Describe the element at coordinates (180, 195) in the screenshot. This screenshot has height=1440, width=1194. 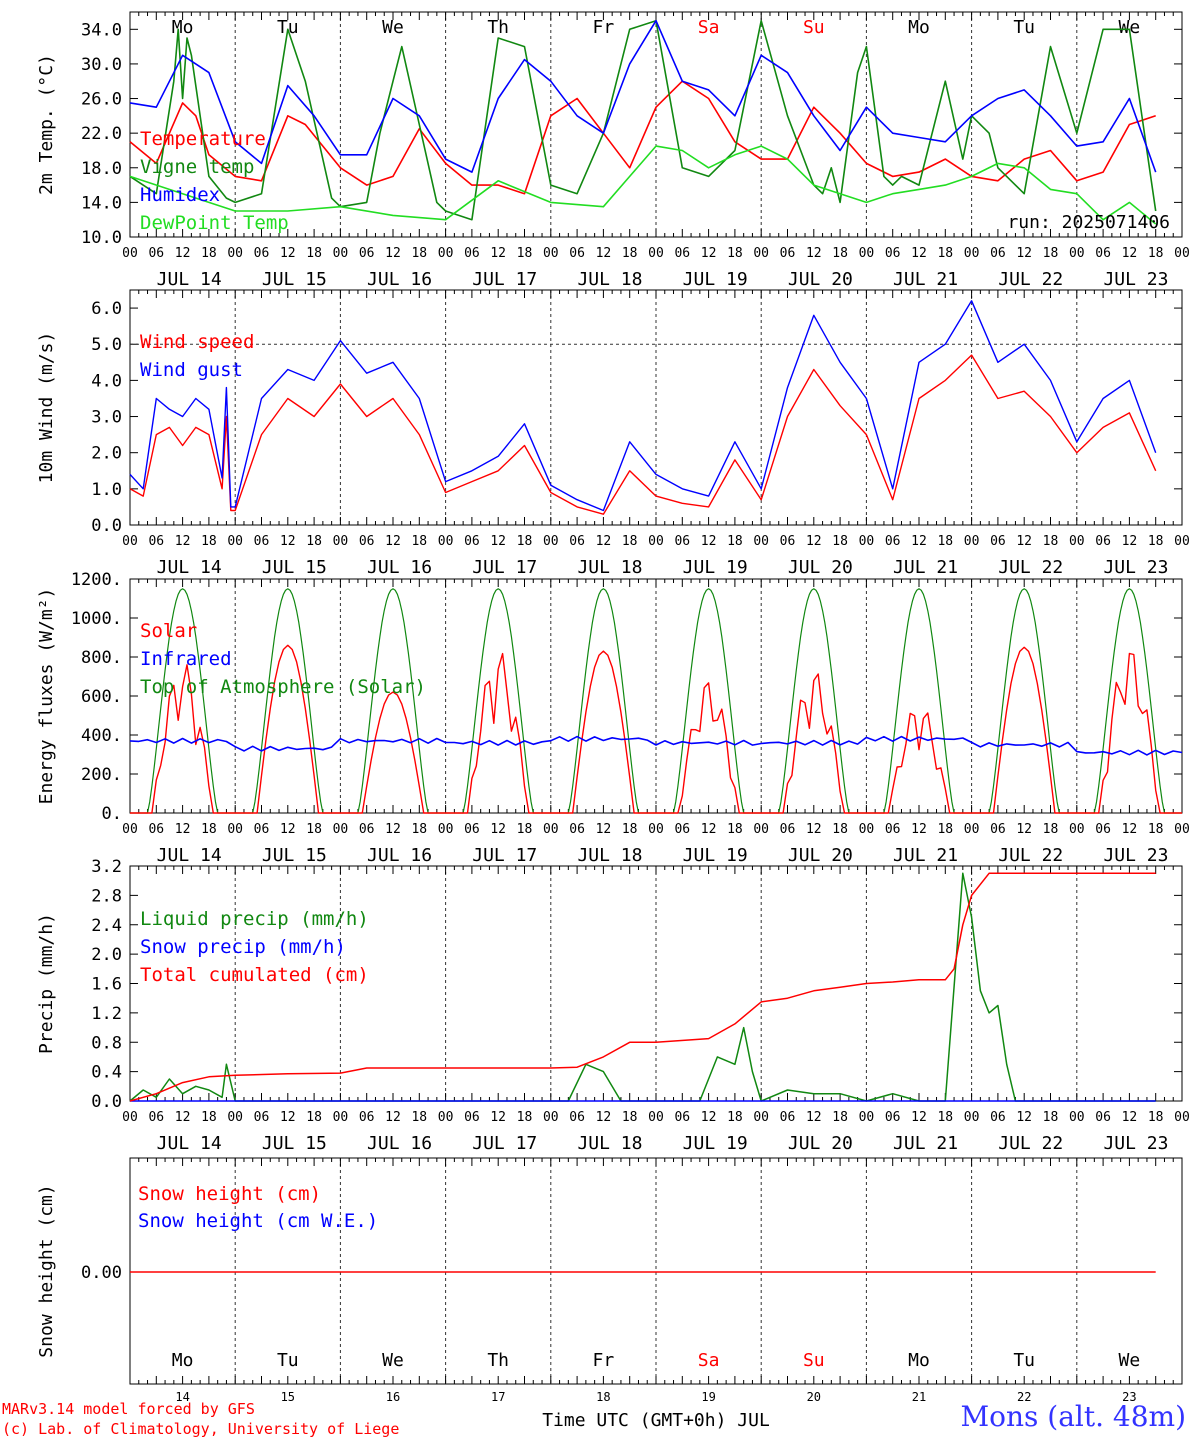
I see `temperature-legend-2: Humidex` at that location.